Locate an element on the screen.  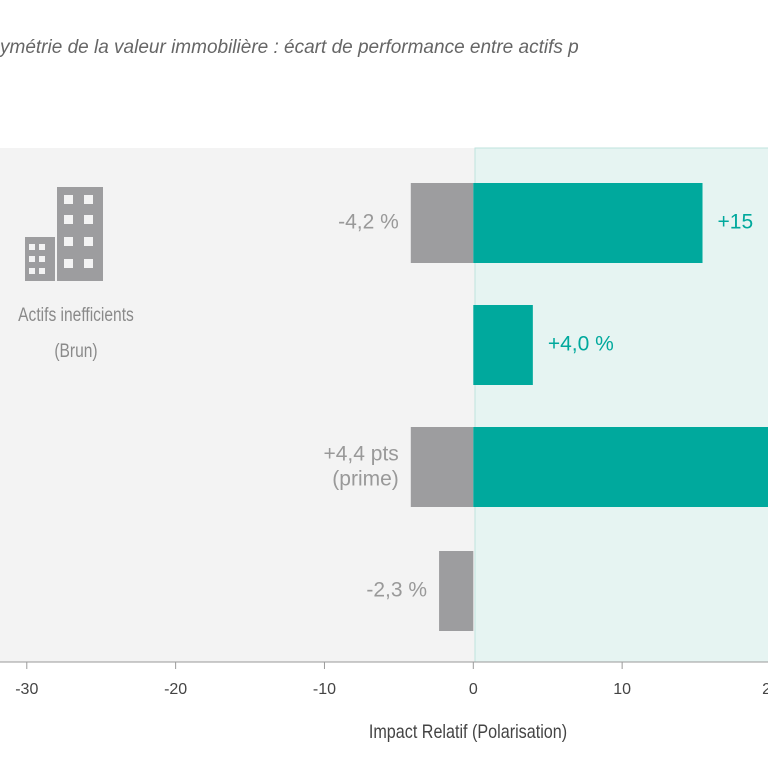
x-tick-label: 10 is located at coordinates (622, 689).